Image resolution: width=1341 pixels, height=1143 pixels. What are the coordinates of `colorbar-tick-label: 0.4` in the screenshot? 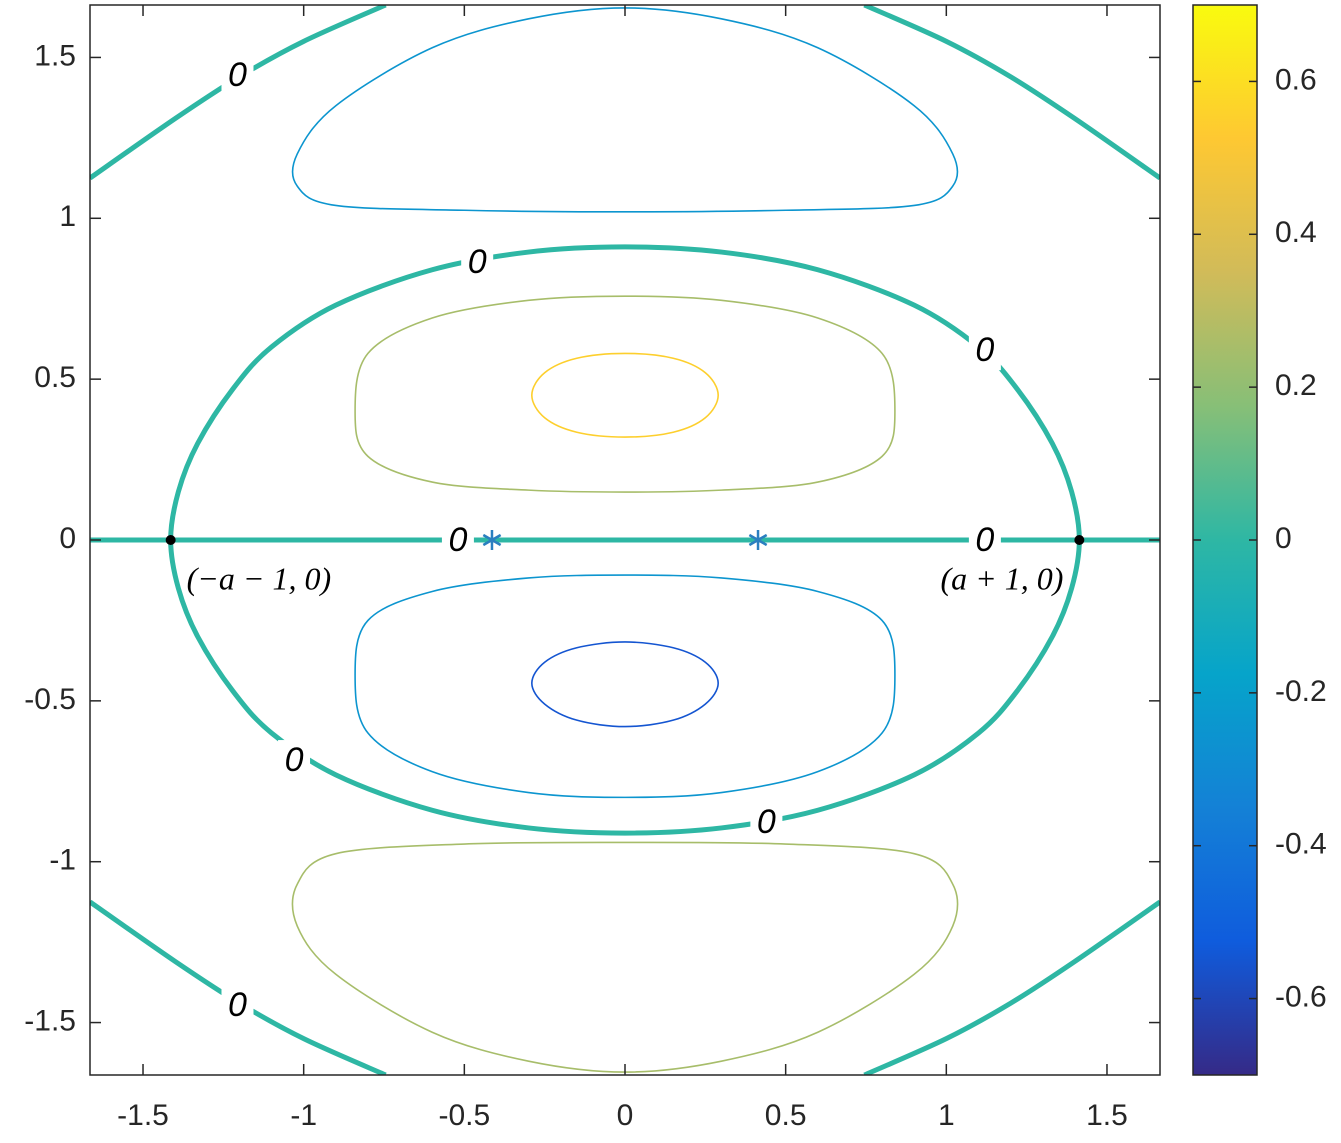 It's located at (1296, 232).